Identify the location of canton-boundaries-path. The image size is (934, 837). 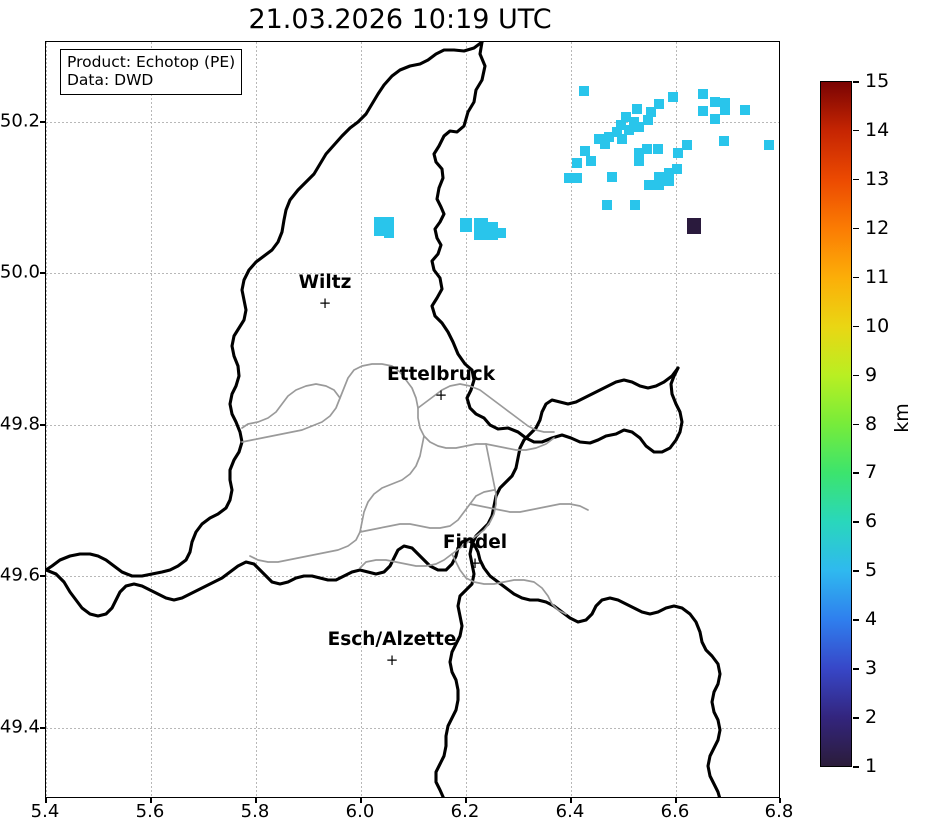
(415, 489).